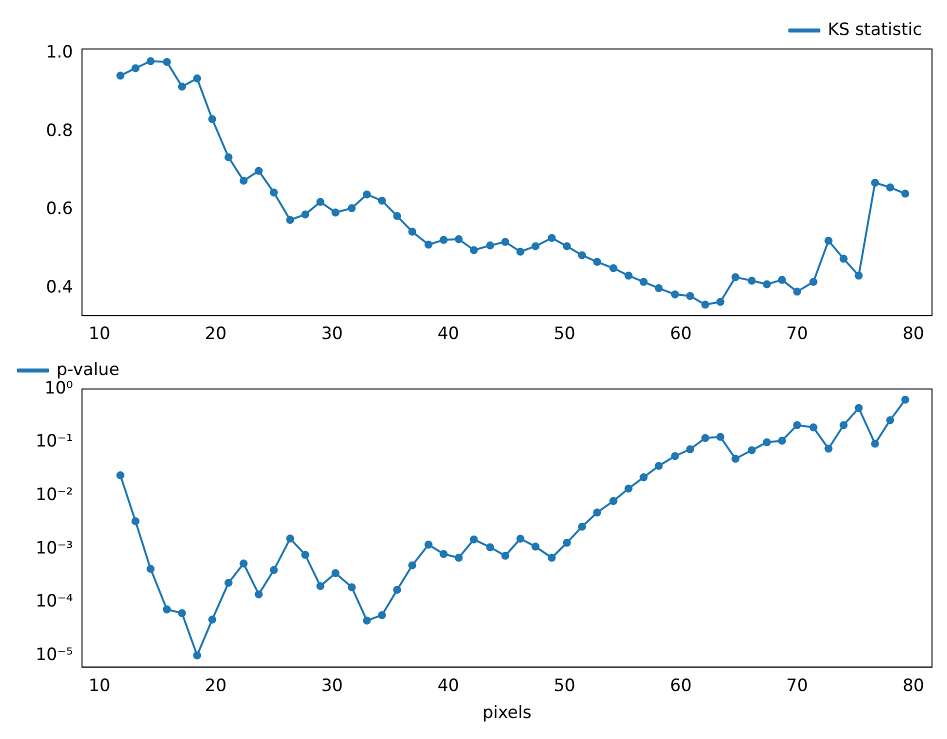  I want to click on y-tick-label: 10⁻², so click(54, 494).